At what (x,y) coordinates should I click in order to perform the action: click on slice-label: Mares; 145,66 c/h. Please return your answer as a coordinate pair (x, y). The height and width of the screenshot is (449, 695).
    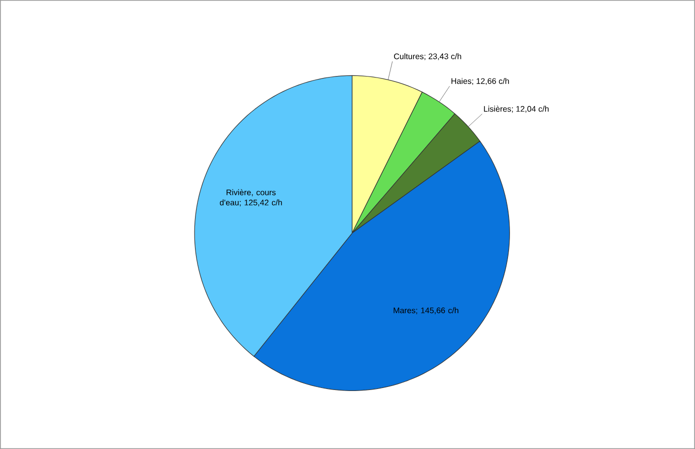
    Looking at the image, I should click on (426, 310).